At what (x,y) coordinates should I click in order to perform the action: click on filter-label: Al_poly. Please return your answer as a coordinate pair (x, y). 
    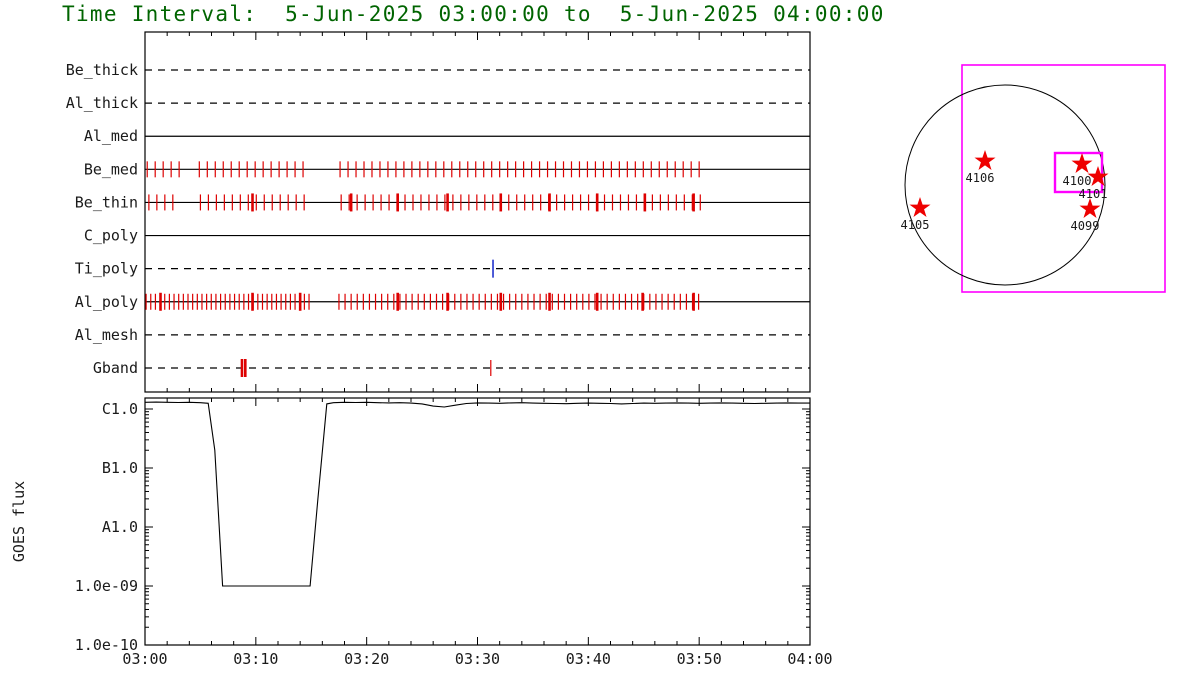
    Looking at the image, I should click on (106, 302).